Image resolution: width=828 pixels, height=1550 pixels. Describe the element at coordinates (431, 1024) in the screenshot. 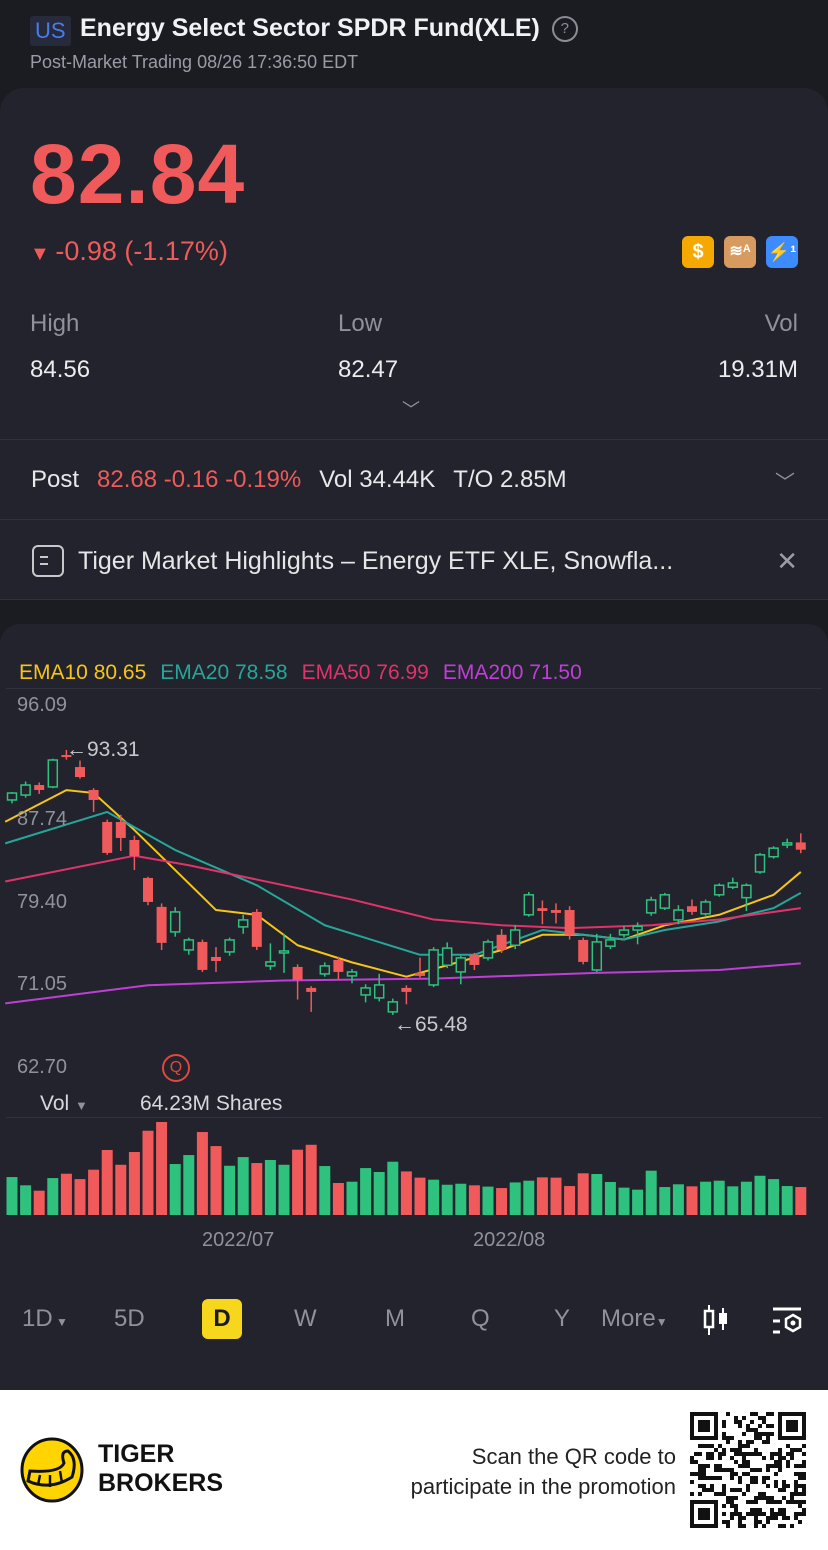

I see `low-marker: ←65.48` at that location.